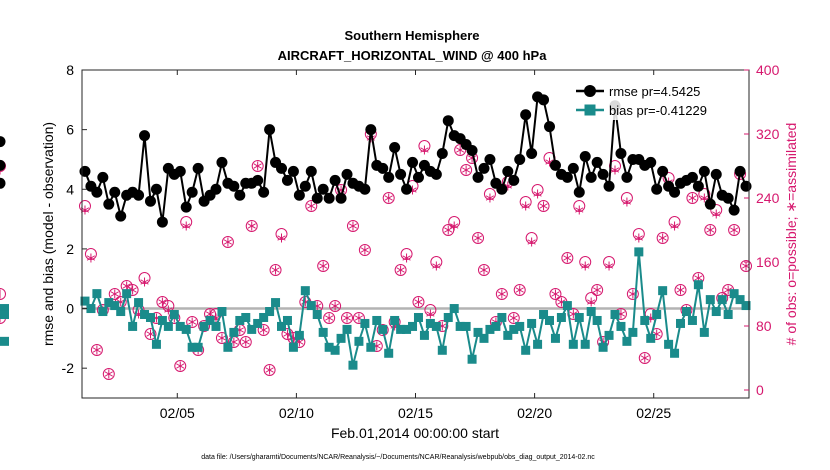 Image resolution: width=830 pixels, height=470 pixels. I want to click on legend-box, so click(657, 100).